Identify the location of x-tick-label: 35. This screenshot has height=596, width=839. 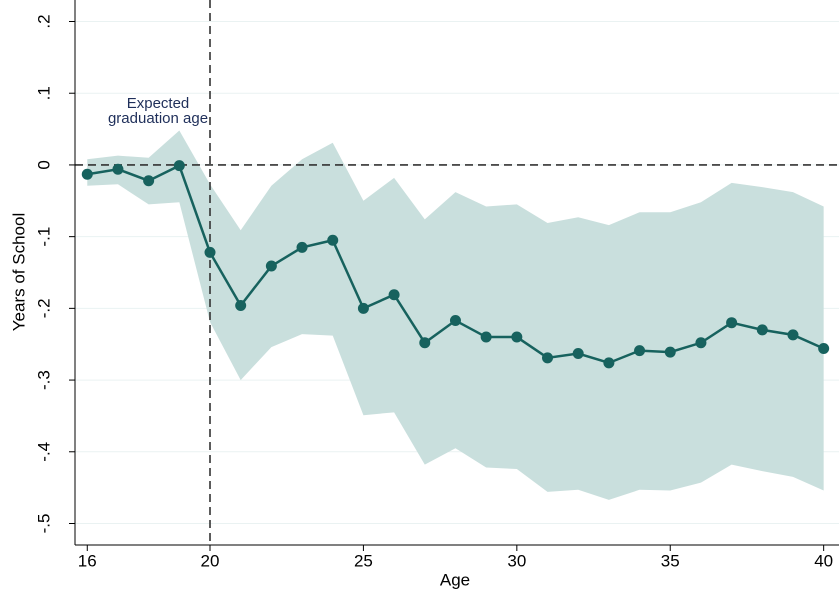
(670, 560).